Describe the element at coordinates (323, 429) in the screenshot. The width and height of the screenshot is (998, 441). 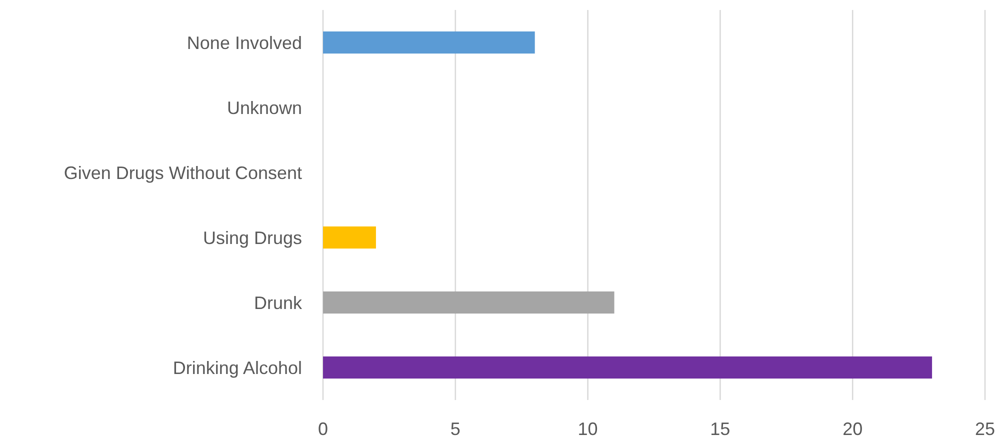
I see `x-tick-label: 0` at that location.